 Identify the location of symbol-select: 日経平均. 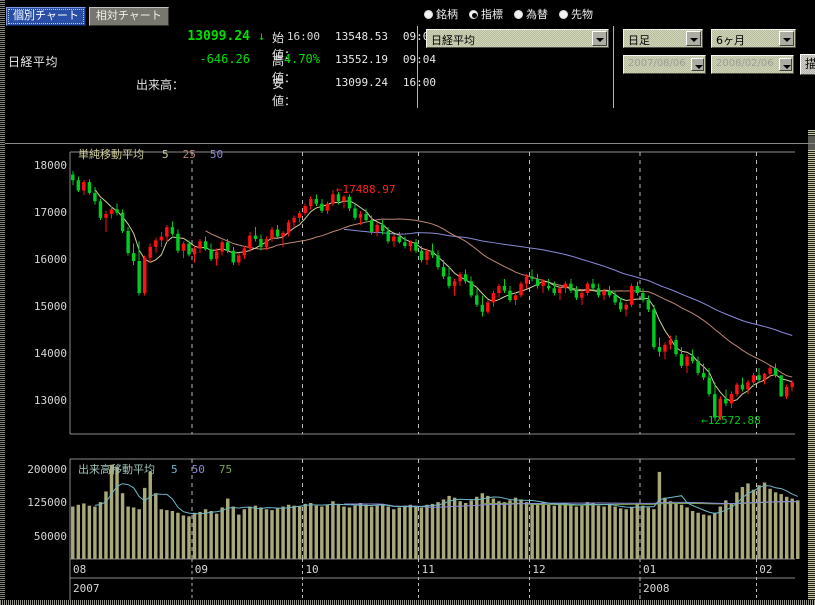
(517, 38).